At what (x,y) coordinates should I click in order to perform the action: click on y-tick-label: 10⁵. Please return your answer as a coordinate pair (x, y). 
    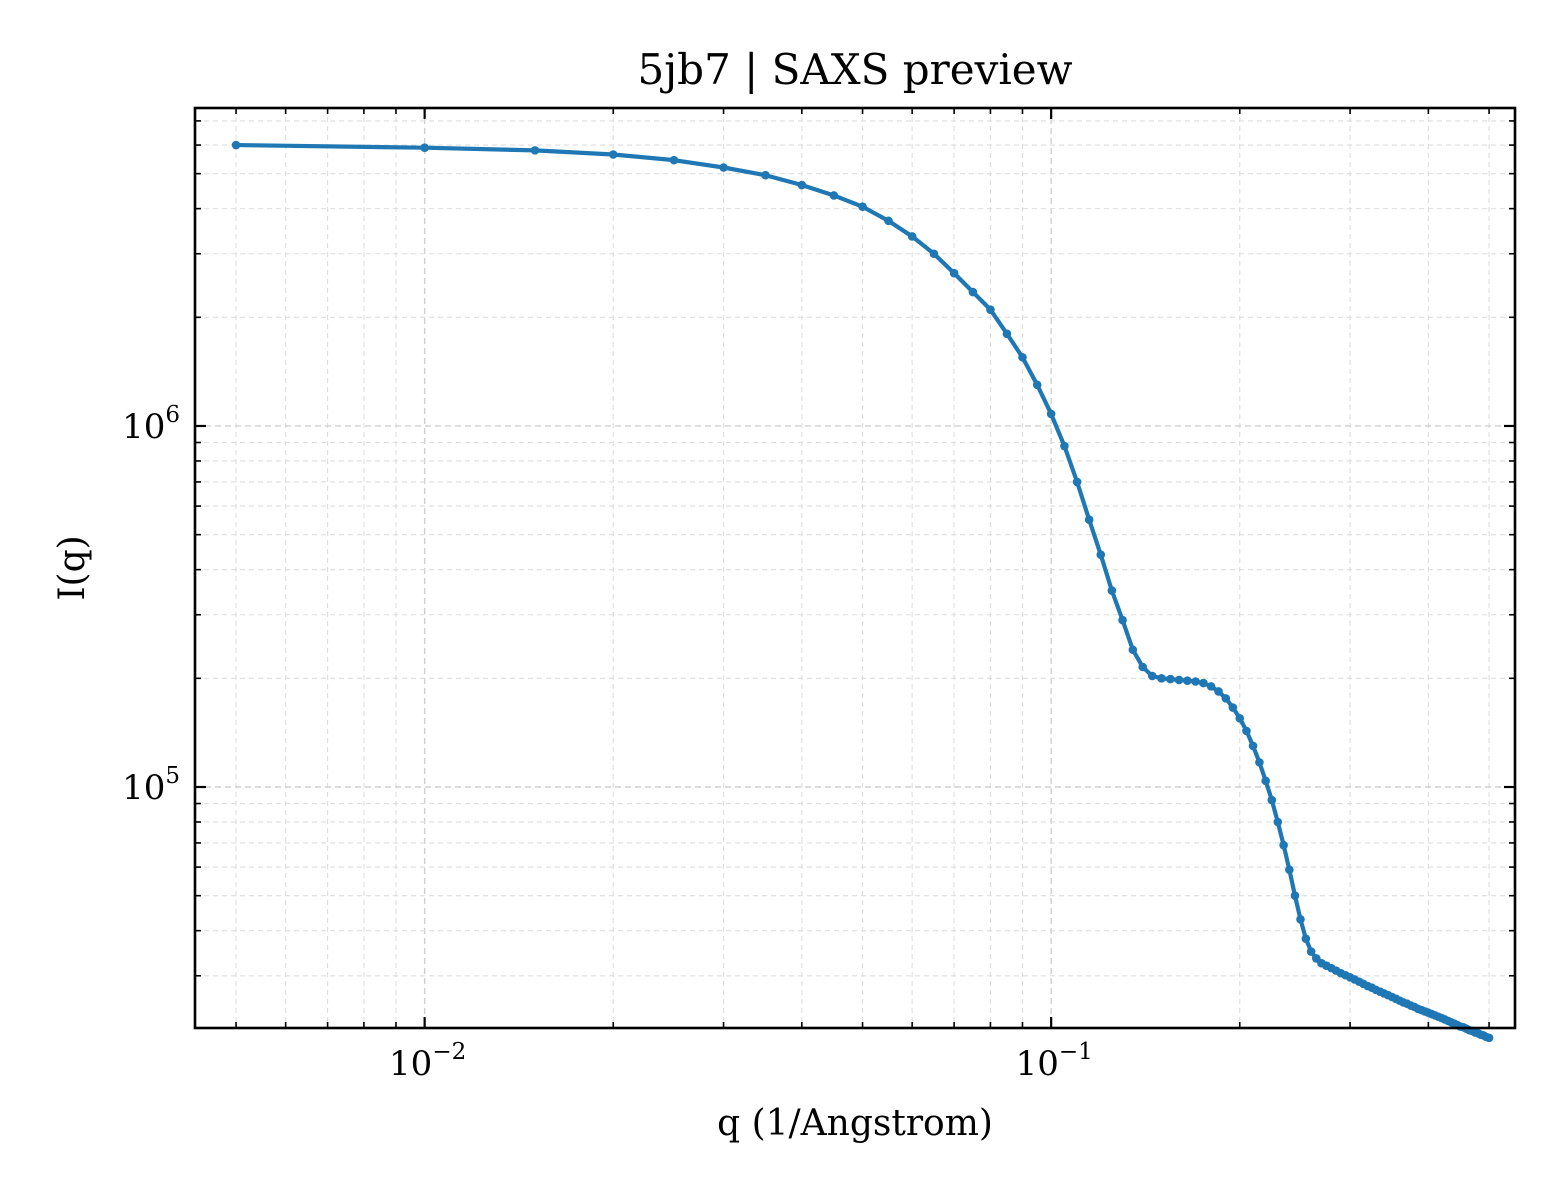
    Looking at the image, I should click on (151, 785).